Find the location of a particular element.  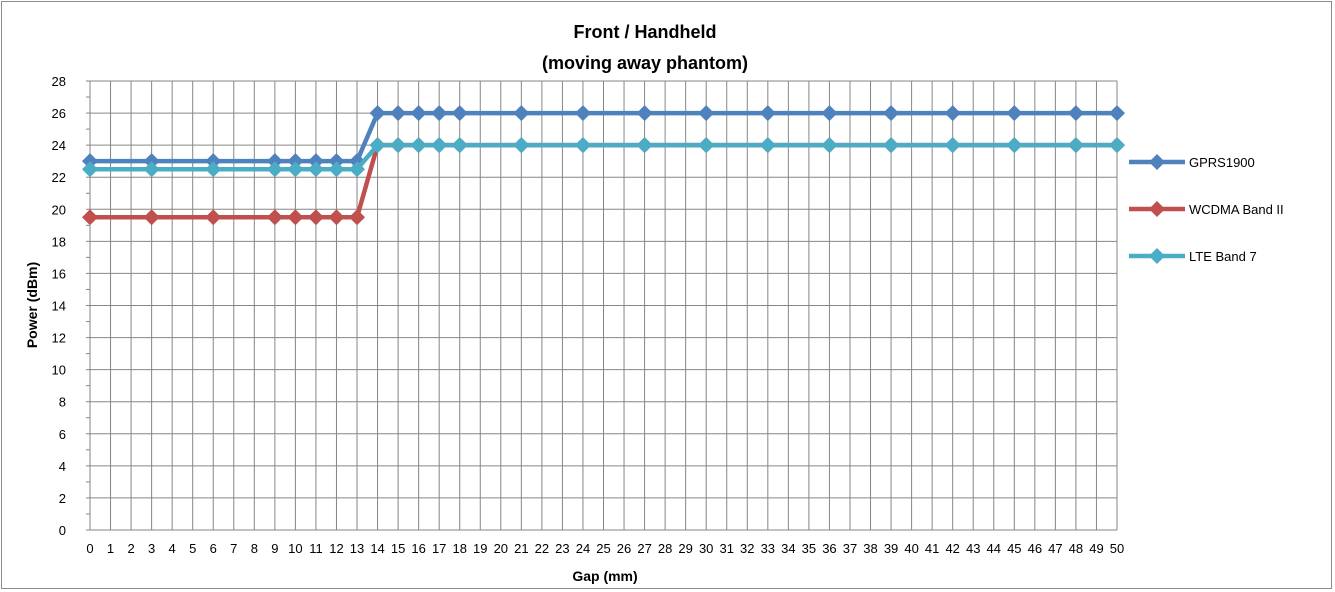

legend-item: LTE Band 7 is located at coordinates (1193, 256).